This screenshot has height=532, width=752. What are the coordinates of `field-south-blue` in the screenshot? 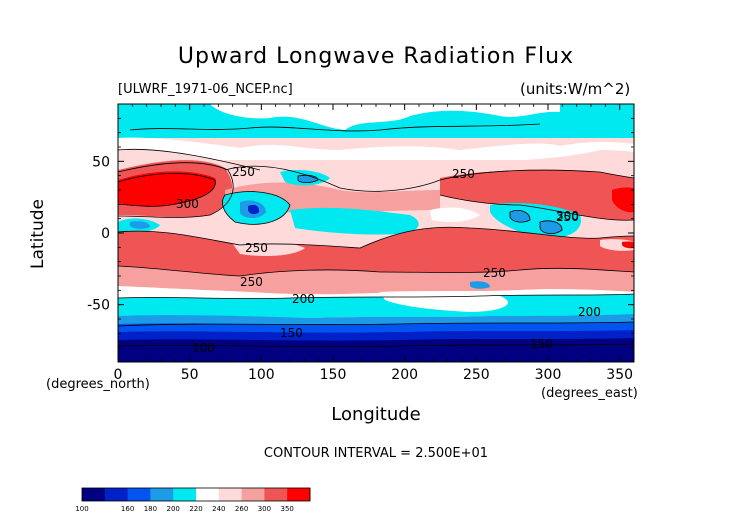 It's located at (376, 328).